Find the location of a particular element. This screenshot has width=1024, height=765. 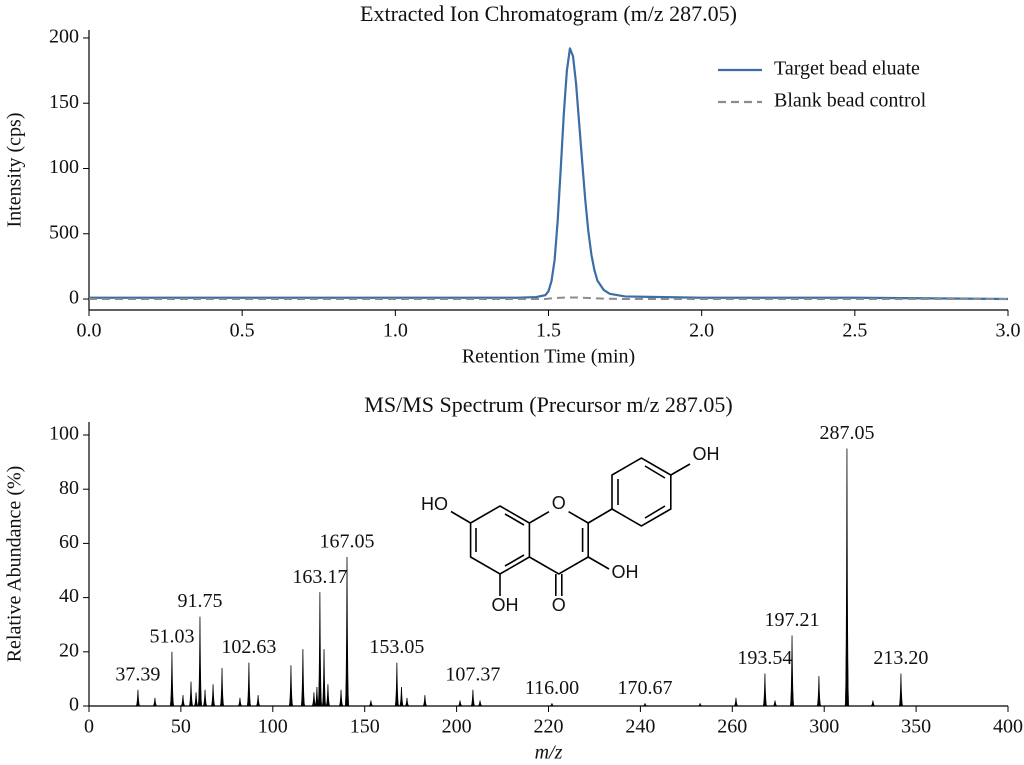

y-tick-label: 60 is located at coordinates (69, 542).